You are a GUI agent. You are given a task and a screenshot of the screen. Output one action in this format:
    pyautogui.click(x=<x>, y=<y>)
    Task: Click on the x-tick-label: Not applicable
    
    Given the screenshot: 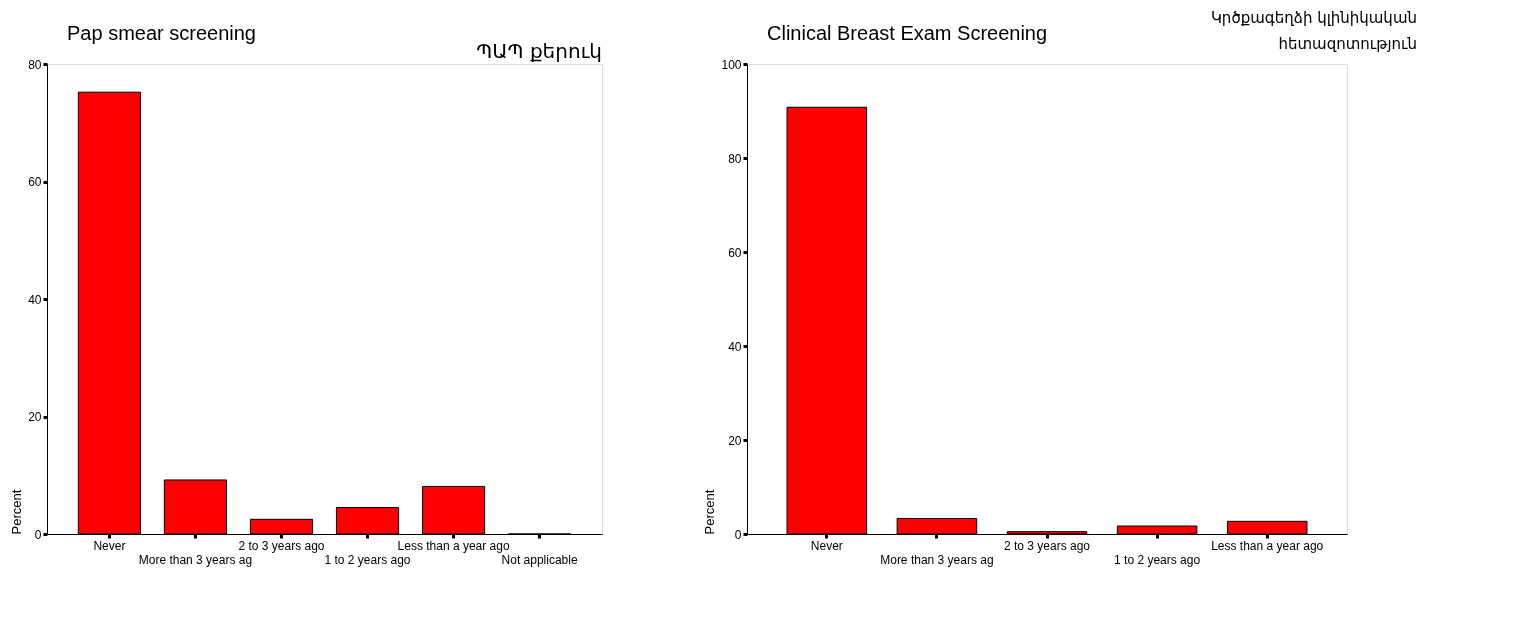 What is the action you would take?
    pyautogui.click(x=539, y=559)
    